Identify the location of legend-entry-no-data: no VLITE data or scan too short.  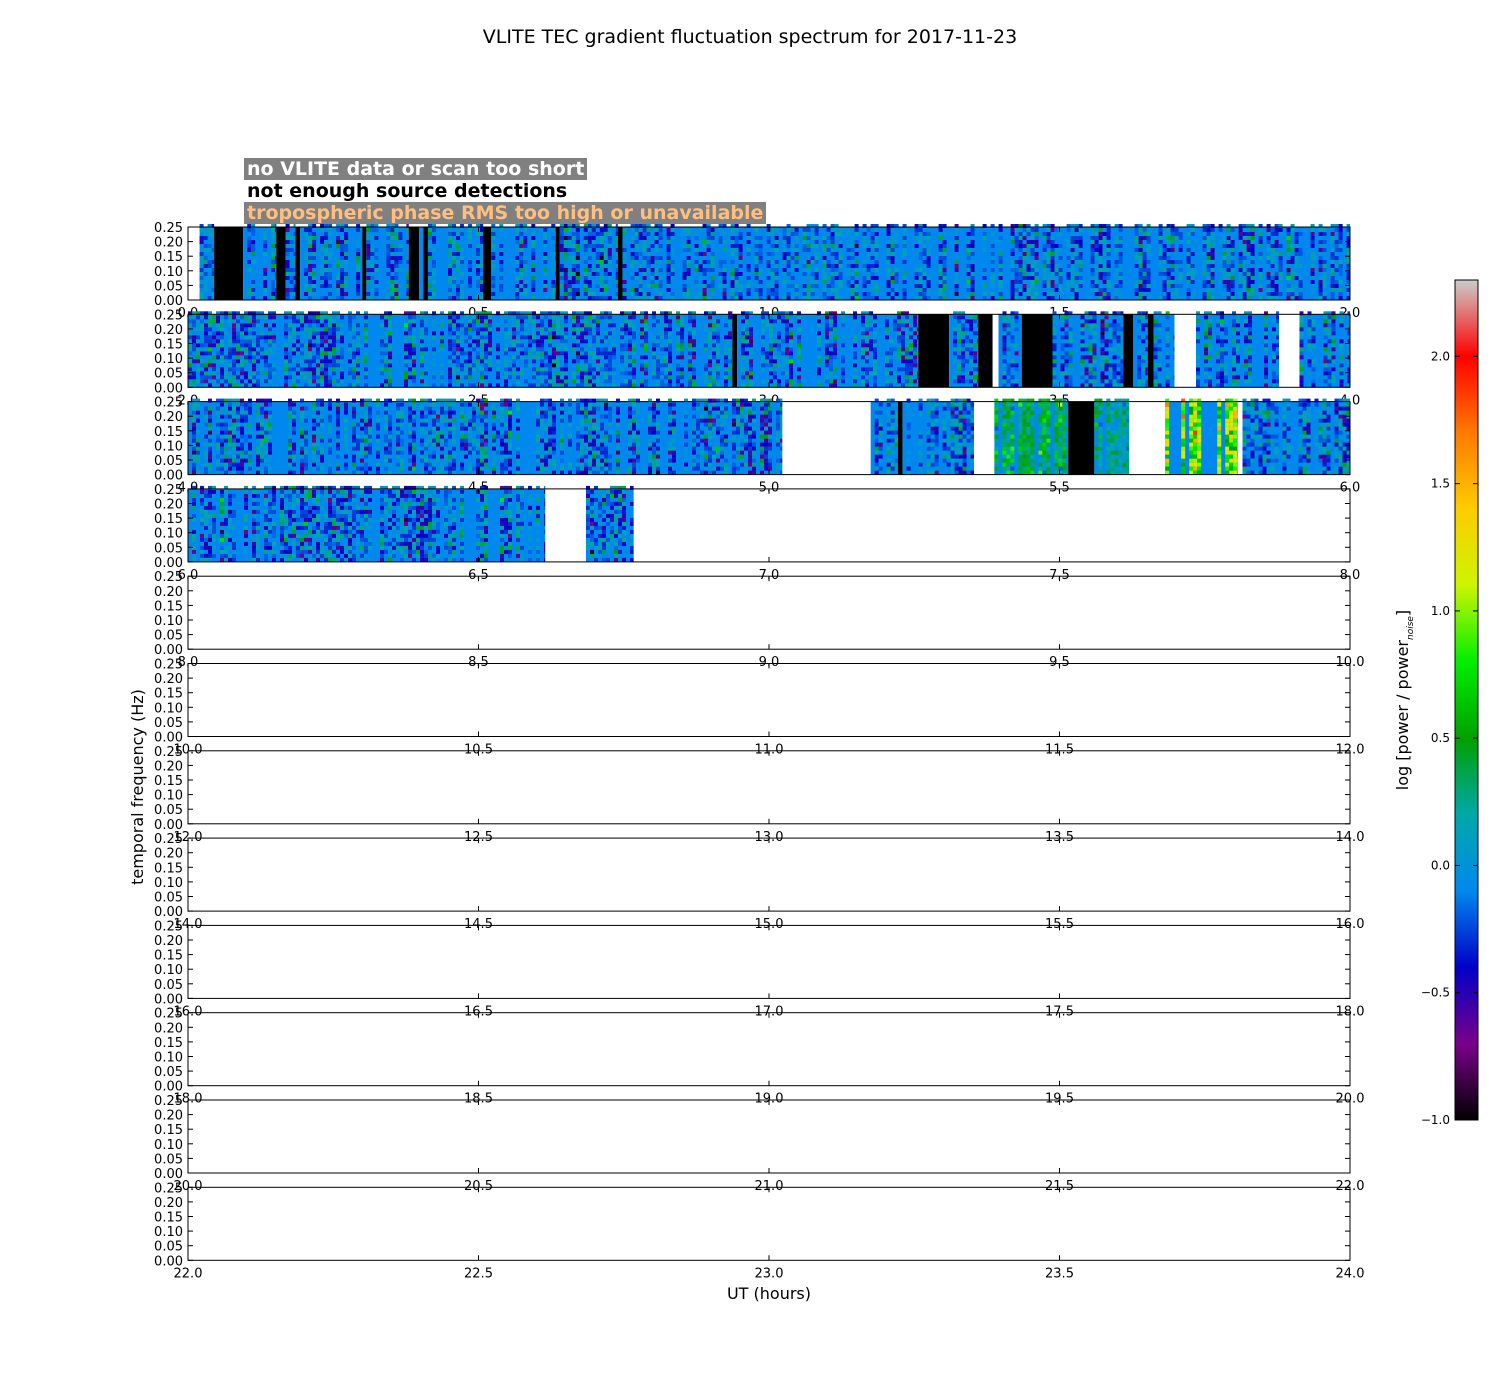
(416, 169).